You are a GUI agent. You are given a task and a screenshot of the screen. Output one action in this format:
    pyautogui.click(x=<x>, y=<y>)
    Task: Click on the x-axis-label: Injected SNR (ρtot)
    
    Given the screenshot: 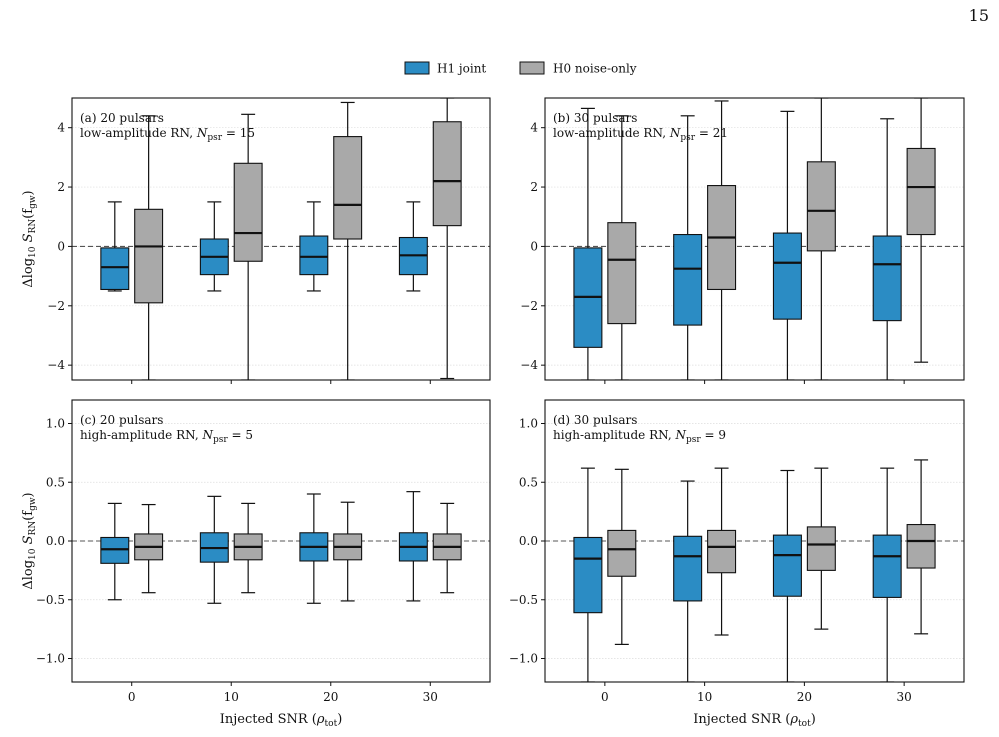 What is the action you would take?
    pyautogui.click(x=754, y=720)
    